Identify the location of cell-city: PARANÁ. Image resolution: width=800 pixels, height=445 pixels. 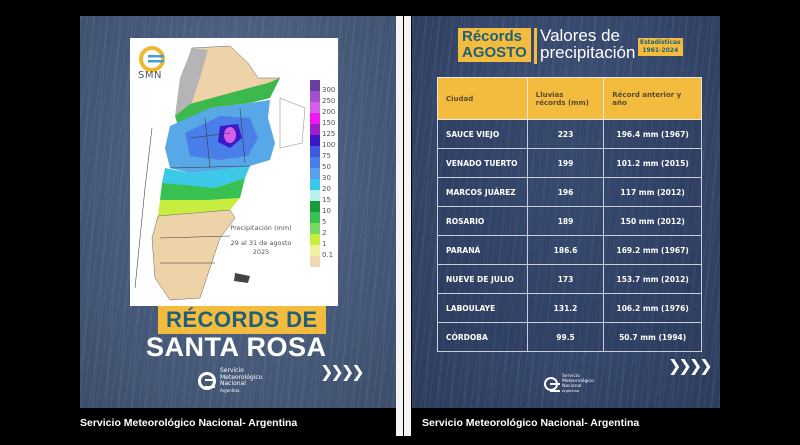
(482, 250).